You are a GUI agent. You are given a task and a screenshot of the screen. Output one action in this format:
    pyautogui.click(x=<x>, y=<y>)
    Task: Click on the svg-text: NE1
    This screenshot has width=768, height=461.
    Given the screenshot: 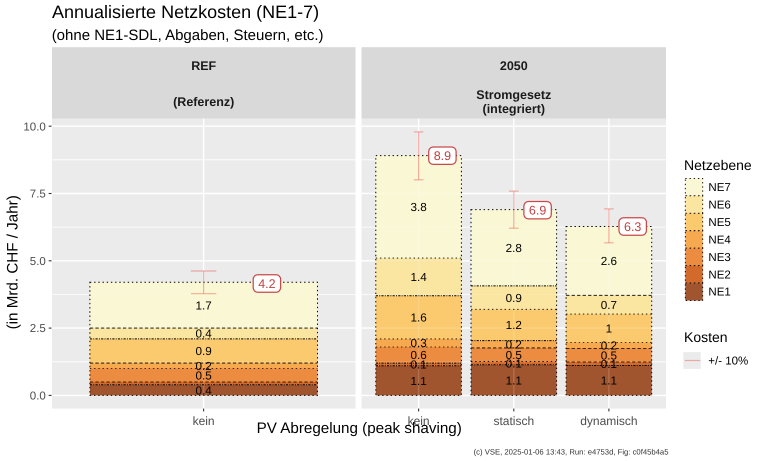 What is the action you would take?
    pyautogui.click(x=719, y=293)
    